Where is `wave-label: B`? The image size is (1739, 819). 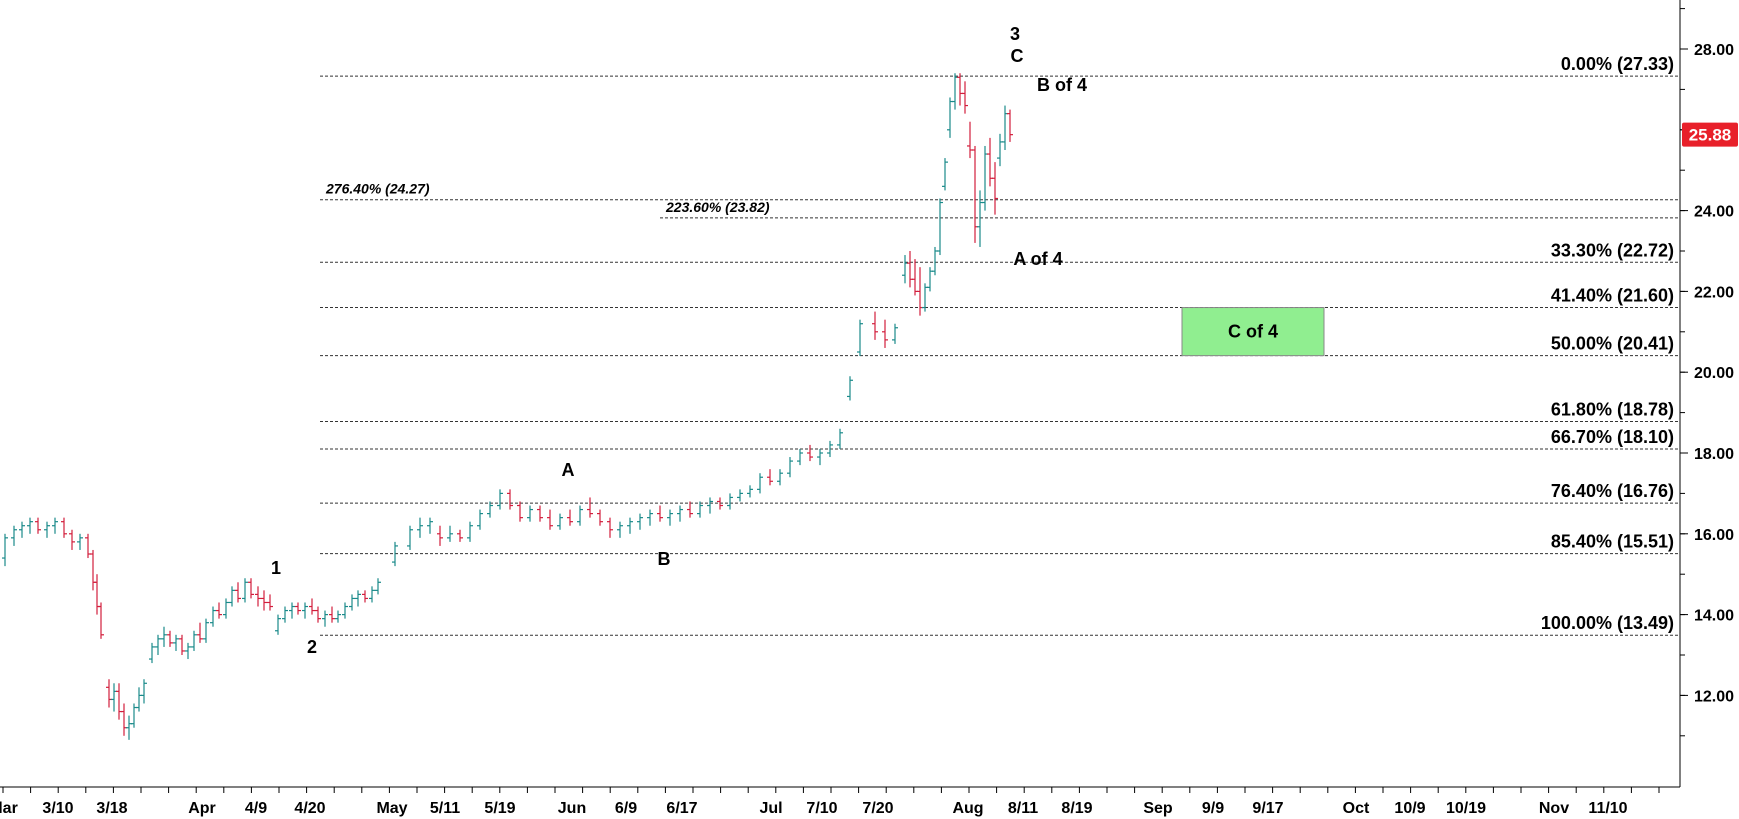
wave-label: B is located at coordinates (664, 559).